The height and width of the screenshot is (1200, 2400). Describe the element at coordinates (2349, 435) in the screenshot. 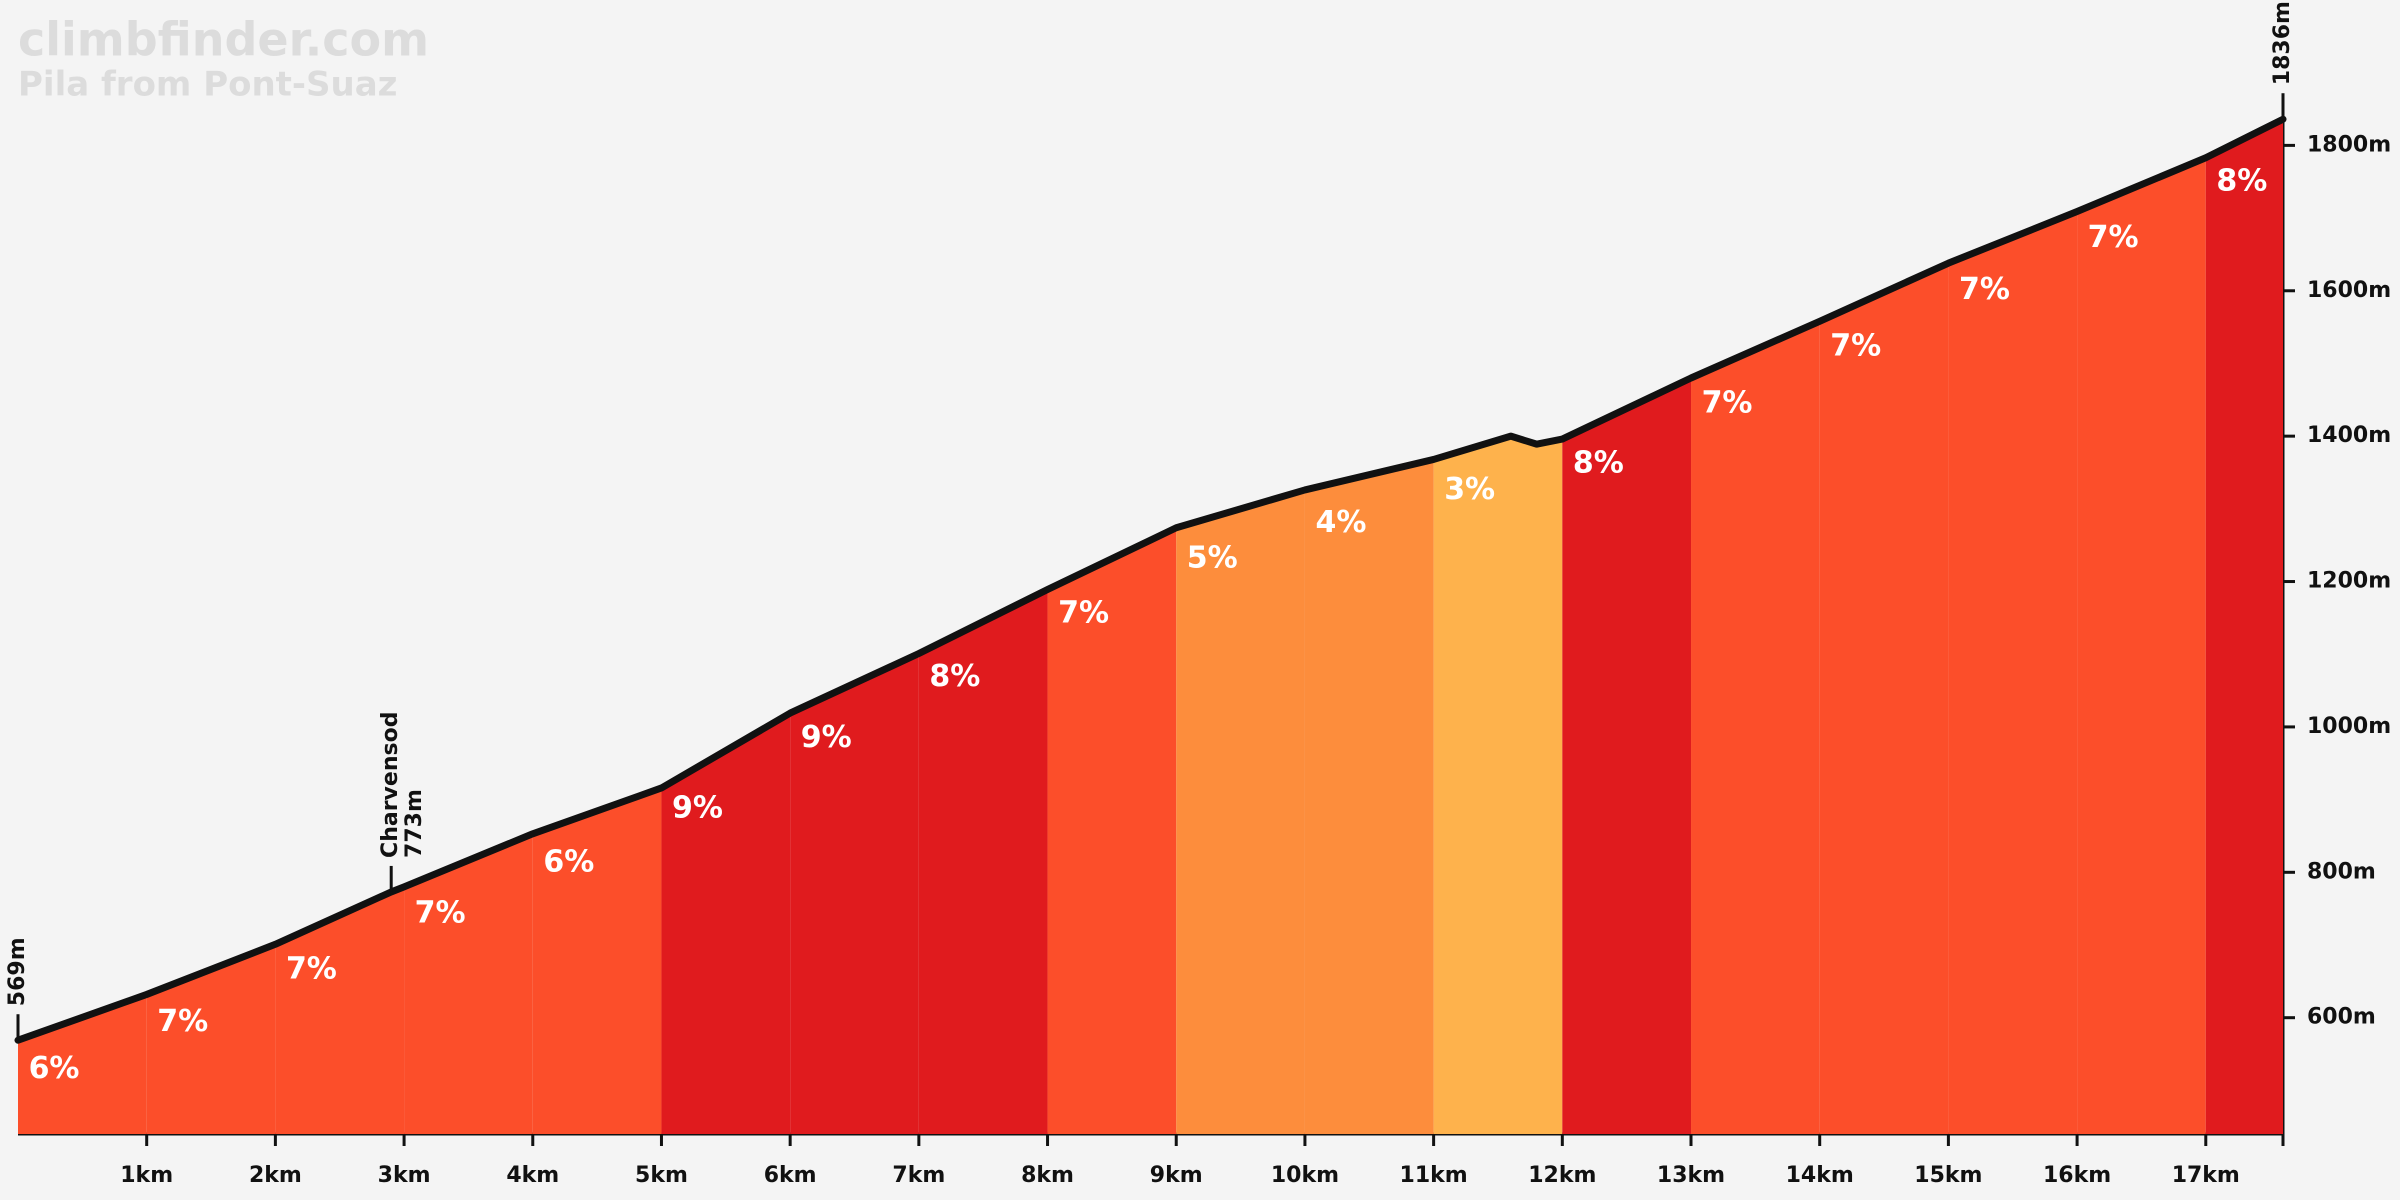

I see `y-tick-label: 1400m` at that location.